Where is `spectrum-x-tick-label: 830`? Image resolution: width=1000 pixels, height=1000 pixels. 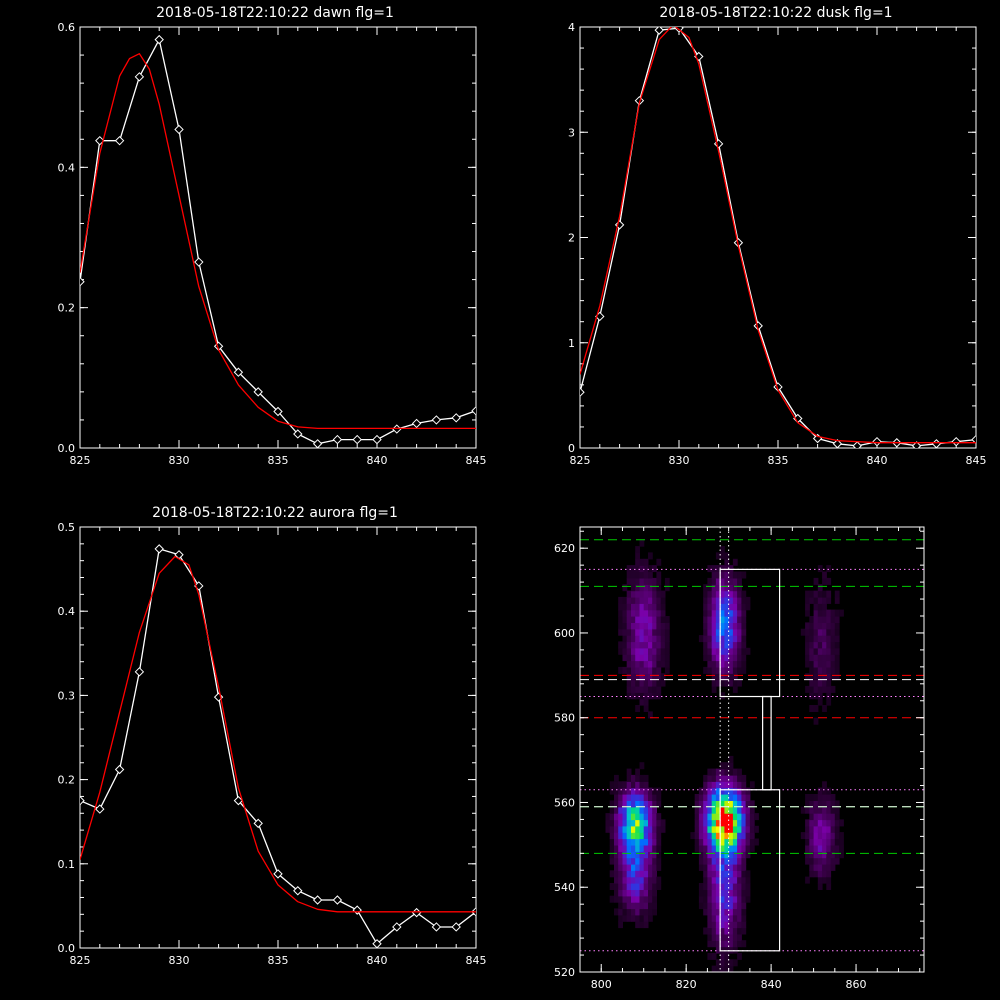 spectrum-x-tick-label: 830 is located at coordinates (679, 460).